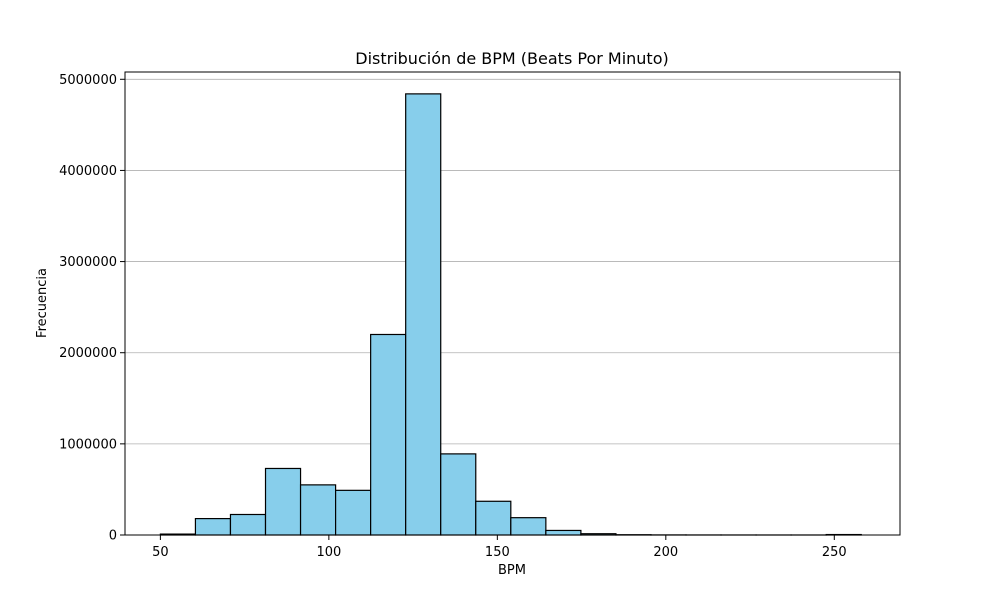 This screenshot has height=600, width=1000. I want to click on x-axis-ticks: 50 100 150 200 250, so click(499, 547).